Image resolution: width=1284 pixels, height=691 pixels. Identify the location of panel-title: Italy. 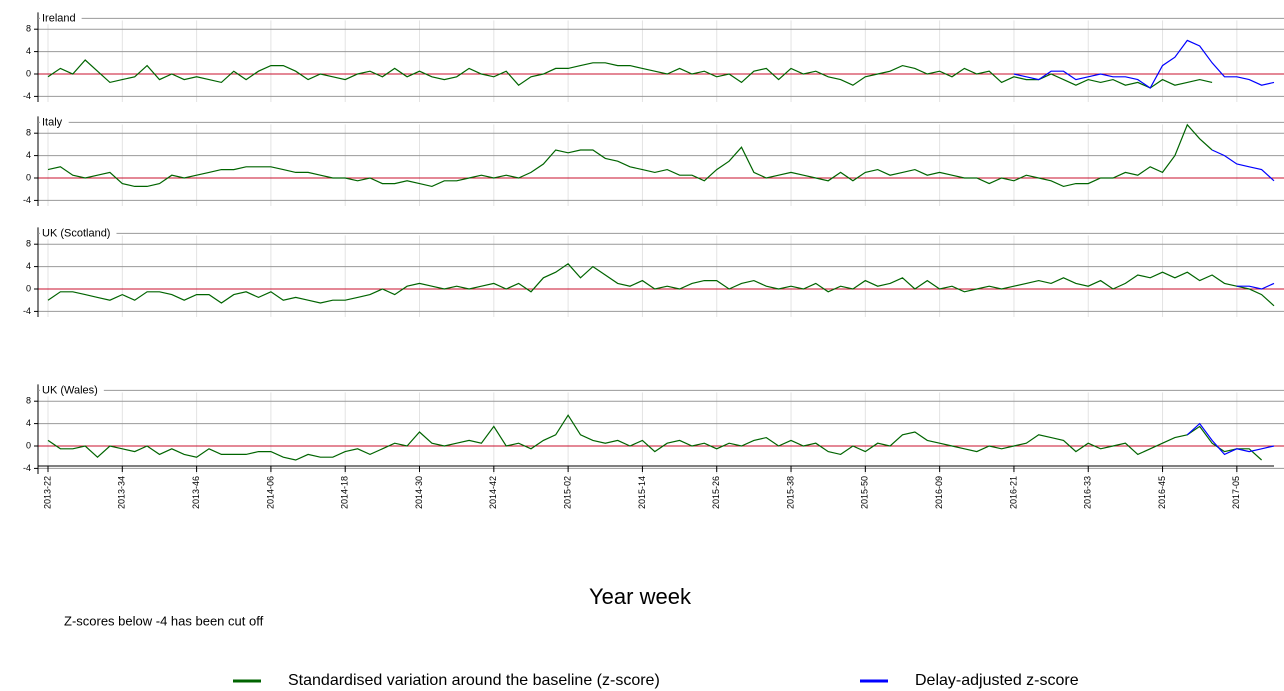
(52, 122).